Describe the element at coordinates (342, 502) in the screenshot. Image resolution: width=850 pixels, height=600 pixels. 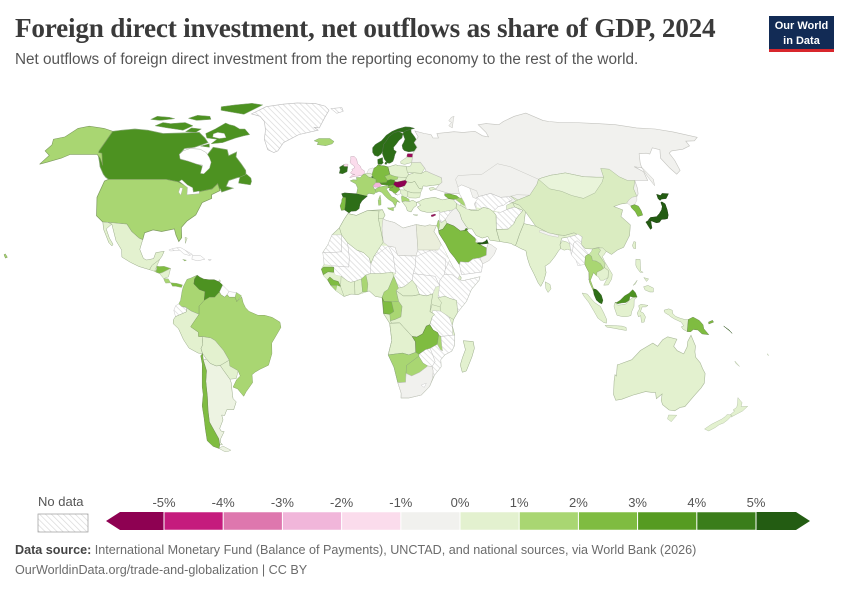
I see `svg-text: -2%` at that location.